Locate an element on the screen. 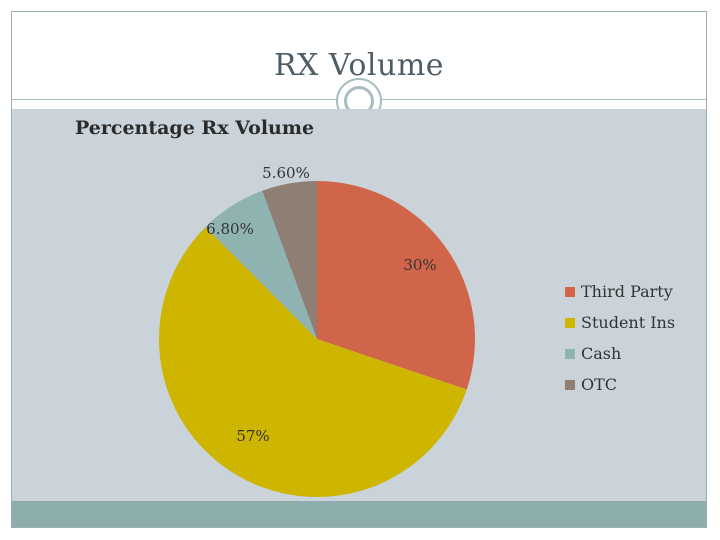 This screenshot has width=720, height=540. legend-item-otc: OTC is located at coordinates (620, 384).